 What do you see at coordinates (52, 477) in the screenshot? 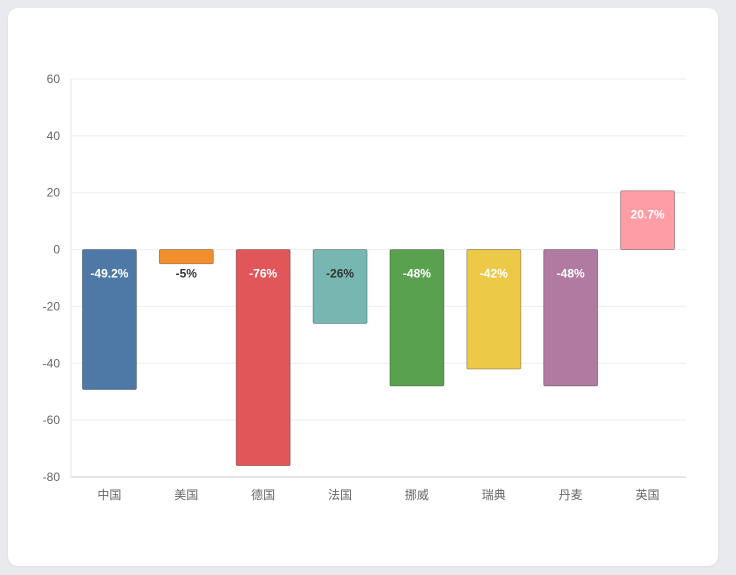
I see `y-tick-label: -80` at bounding box center [52, 477].